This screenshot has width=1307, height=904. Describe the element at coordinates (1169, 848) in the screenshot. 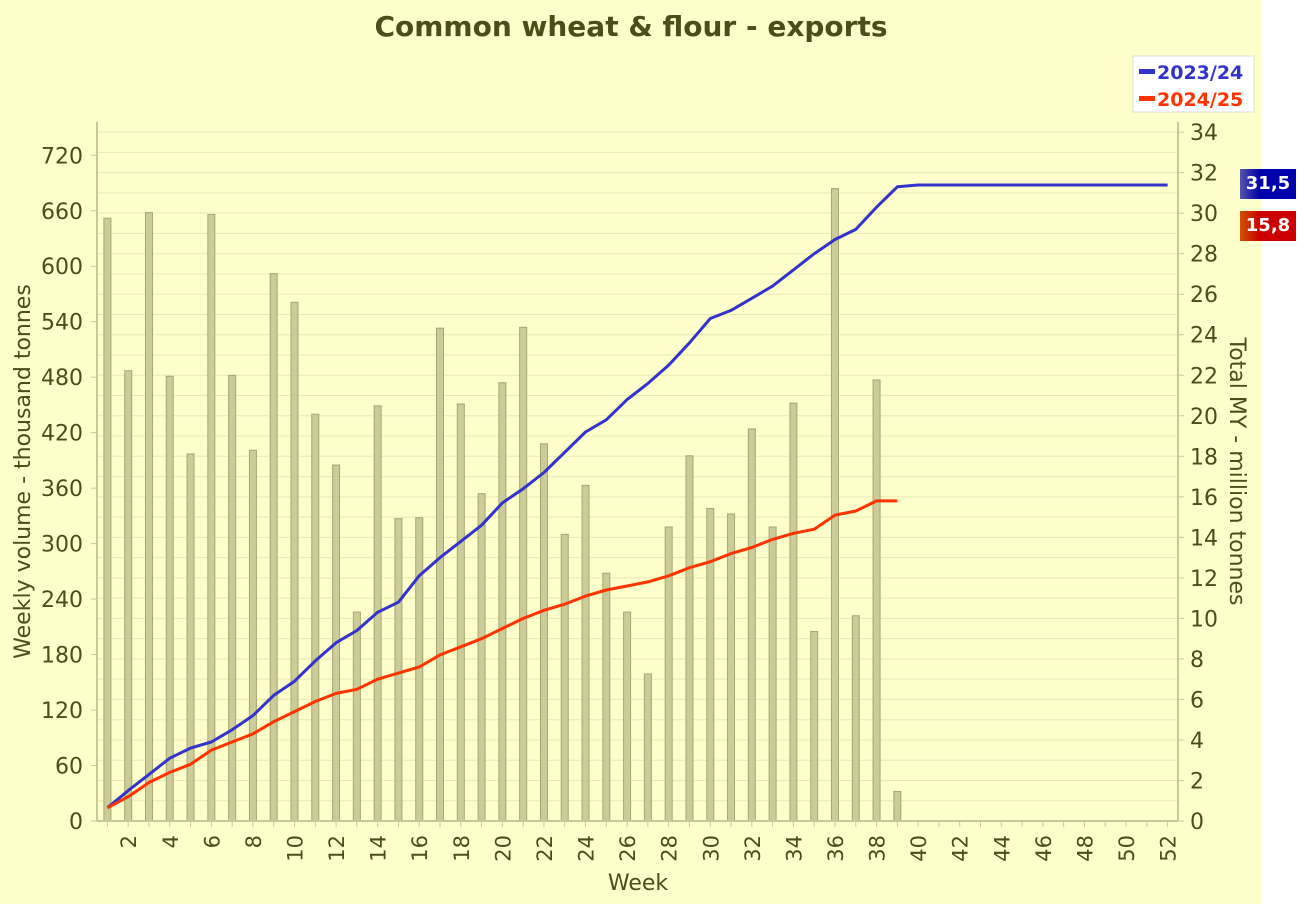

I see `x-tick-label: 52` at that location.